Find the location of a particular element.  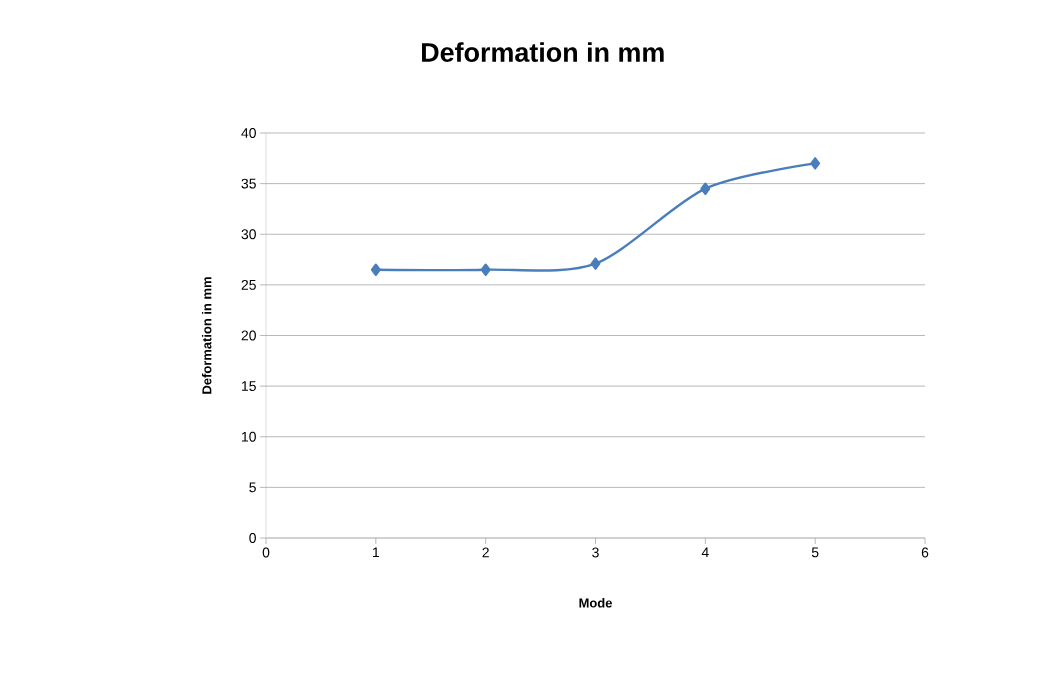

x-tick-label: 2 is located at coordinates (485, 552).